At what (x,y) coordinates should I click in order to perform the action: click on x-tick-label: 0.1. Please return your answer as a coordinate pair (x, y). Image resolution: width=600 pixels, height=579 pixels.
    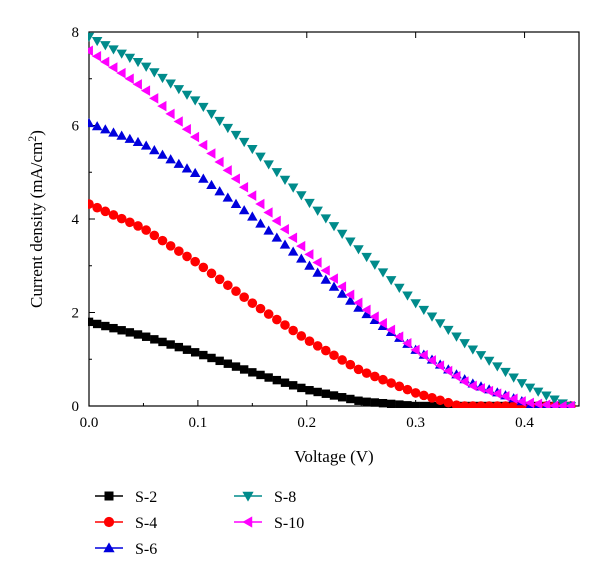
    Looking at the image, I should click on (198, 423).